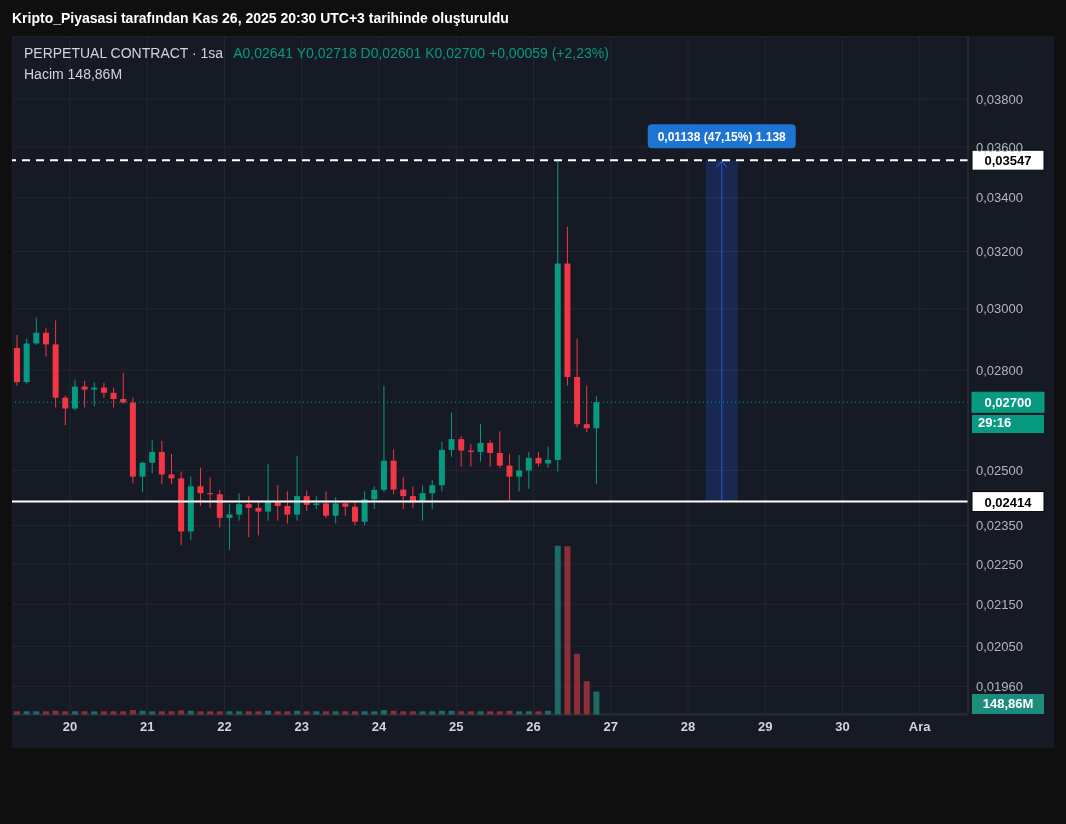  I want to click on y-tick-label: 0,02050, so click(999, 647).